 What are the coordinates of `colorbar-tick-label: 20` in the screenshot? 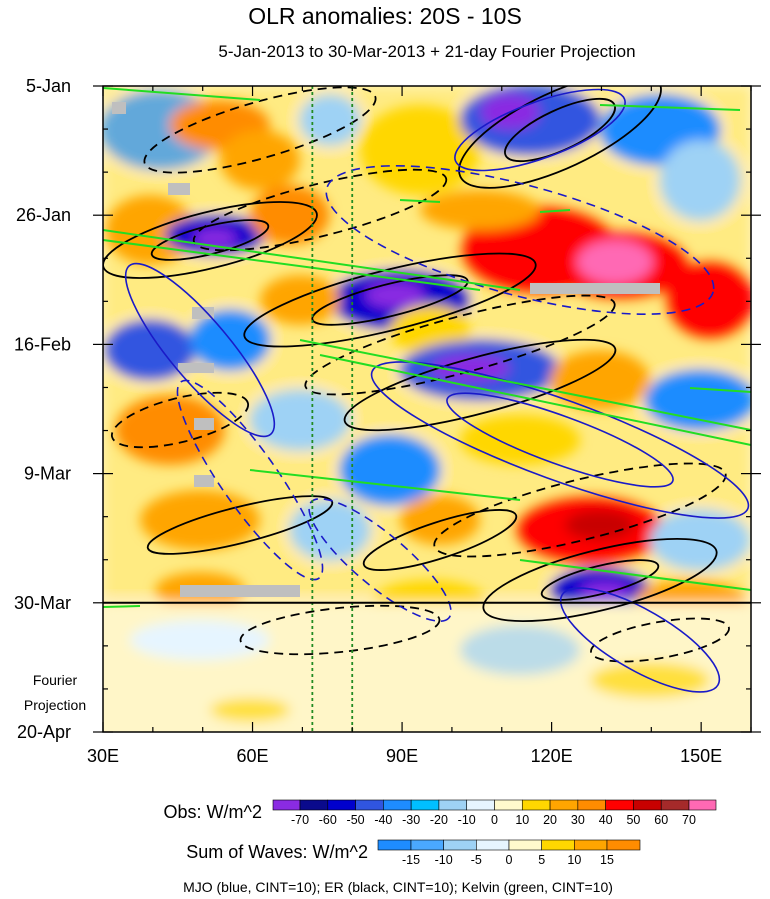 It's located at (550, 820).